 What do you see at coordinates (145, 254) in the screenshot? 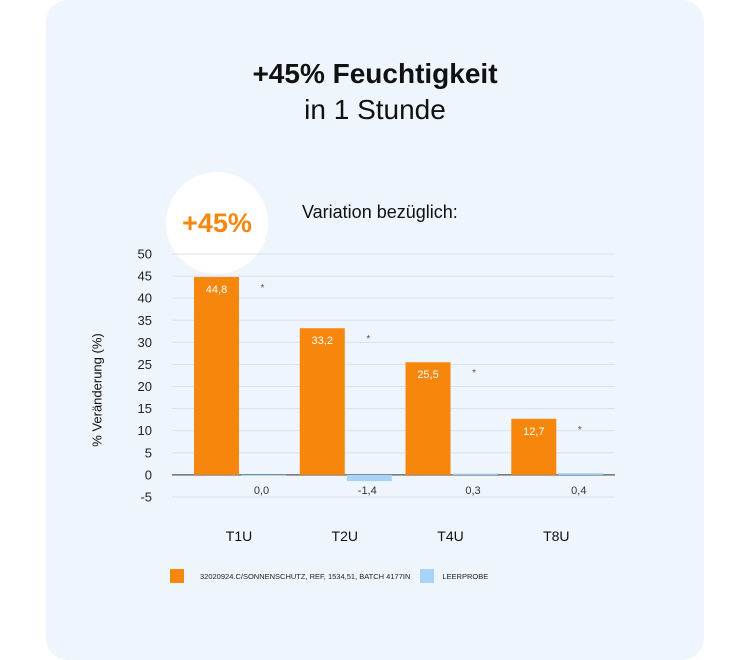
I see `y-tick-label: 50` at bounding box center [145, 254].